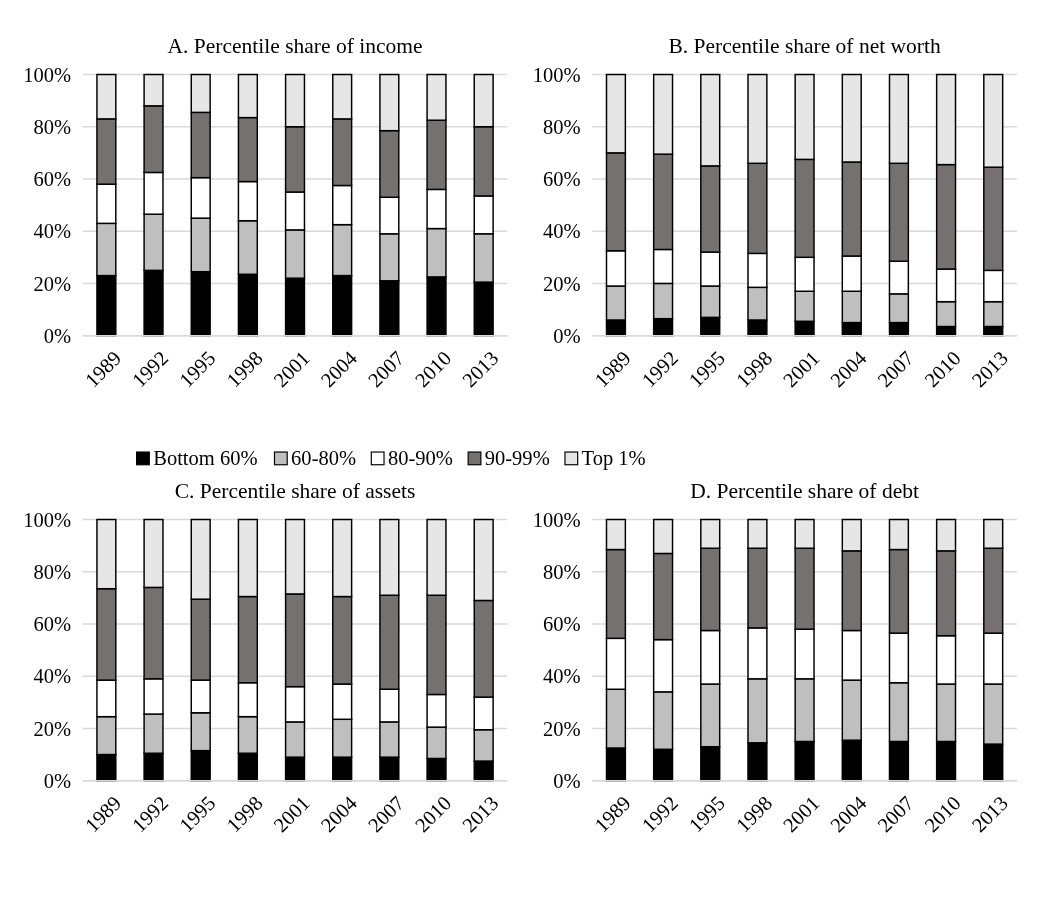 This screenshot has height=911, width=1042. I want to click on legend-label: Bottom 60%, so click(205, 457).